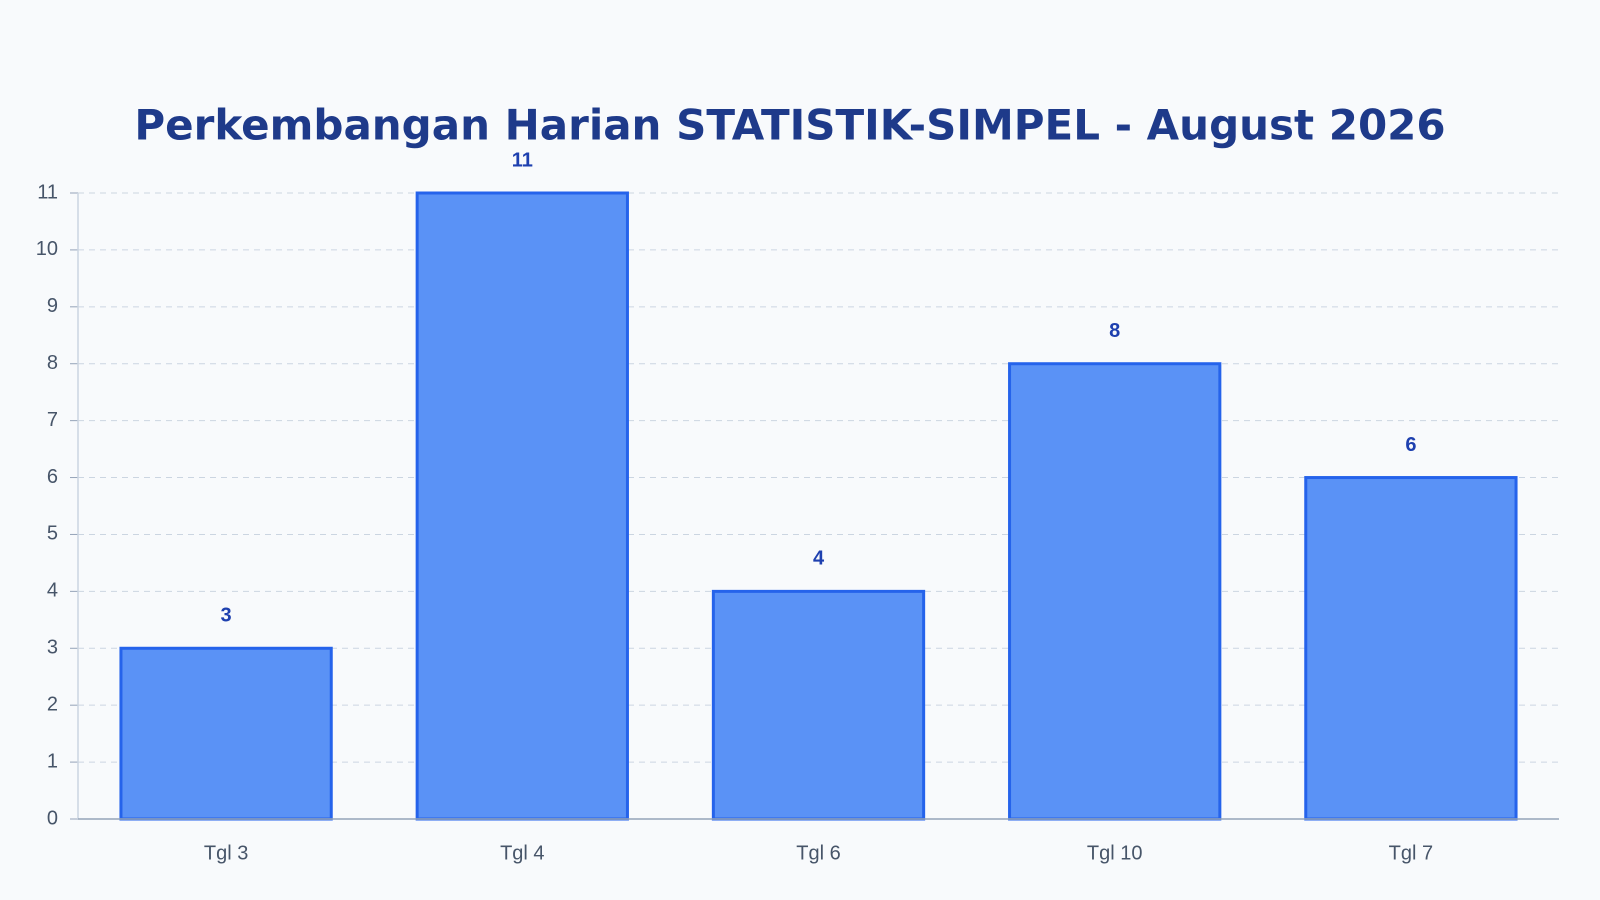 The width and height of the screenshot is (1600, 900). What do you see at coordinates (1115, 853) in the screenshot?
I see `x-tick-label: Tgl 10` at bounding box center [1115, 853].